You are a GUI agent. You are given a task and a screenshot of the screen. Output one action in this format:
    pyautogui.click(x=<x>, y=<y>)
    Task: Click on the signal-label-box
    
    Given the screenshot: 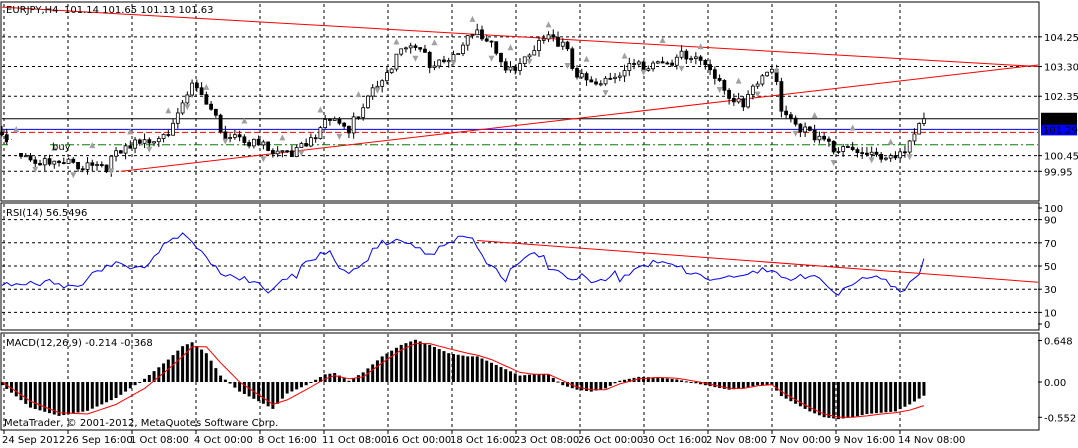 What is the action you would take?
    pyautogui.click(x=28, y=146)
    